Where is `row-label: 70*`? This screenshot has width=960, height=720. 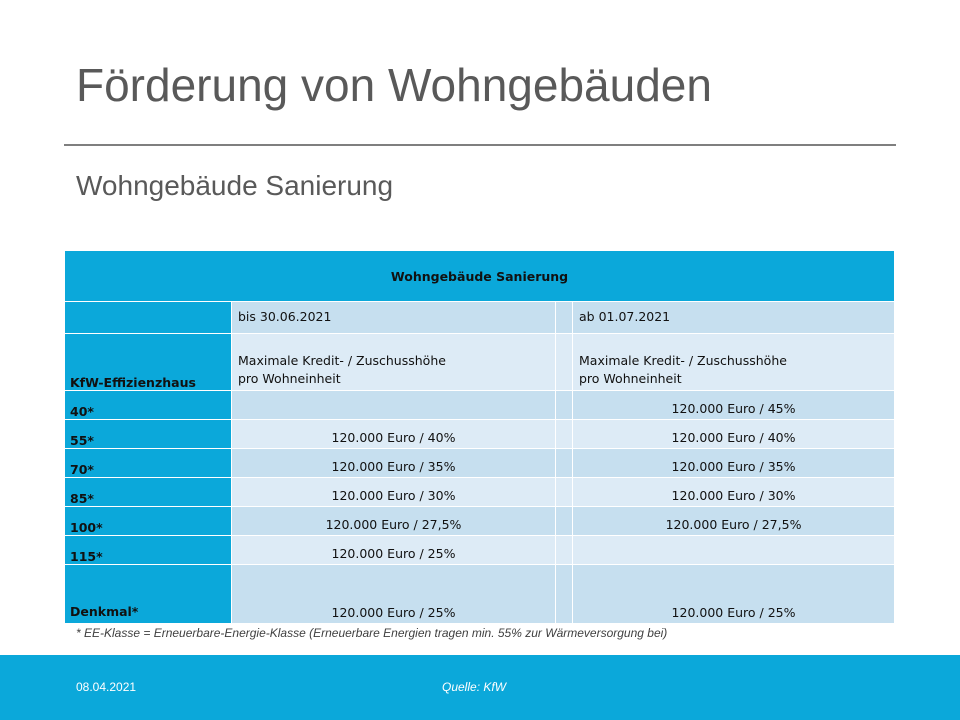 row-label: 70* is located at coordinates (148, 463).